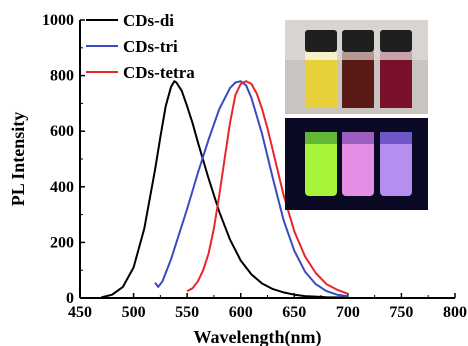 The image size is (468, 346). I want to click on y-tick-label: 1000, so click(58, 20).